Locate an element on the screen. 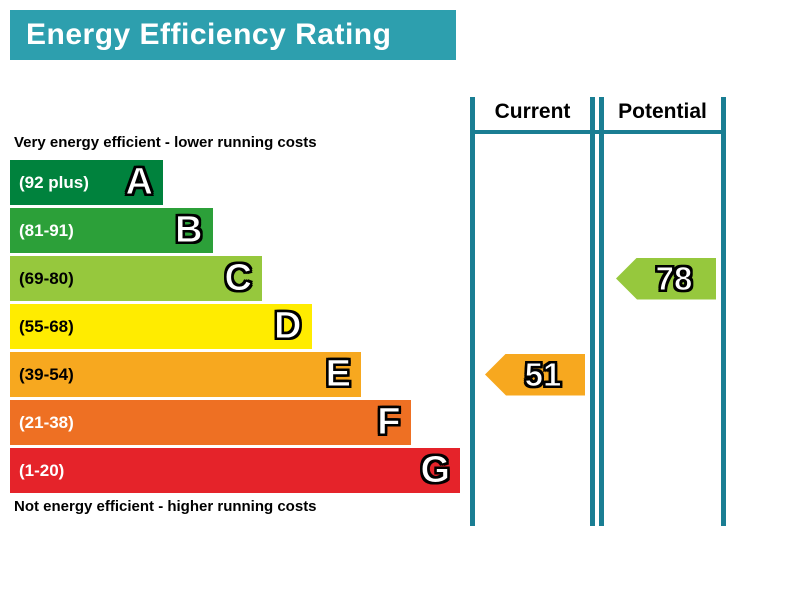  potential-rating-arrow: 78 is located at coordinates (666, 278).